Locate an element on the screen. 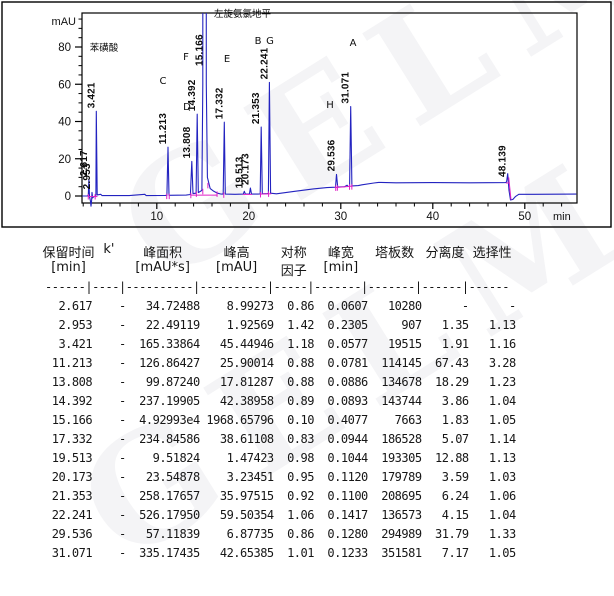 The image size is (614, 596). col-subheader: [mAU] is located at coordinates (236, 267).